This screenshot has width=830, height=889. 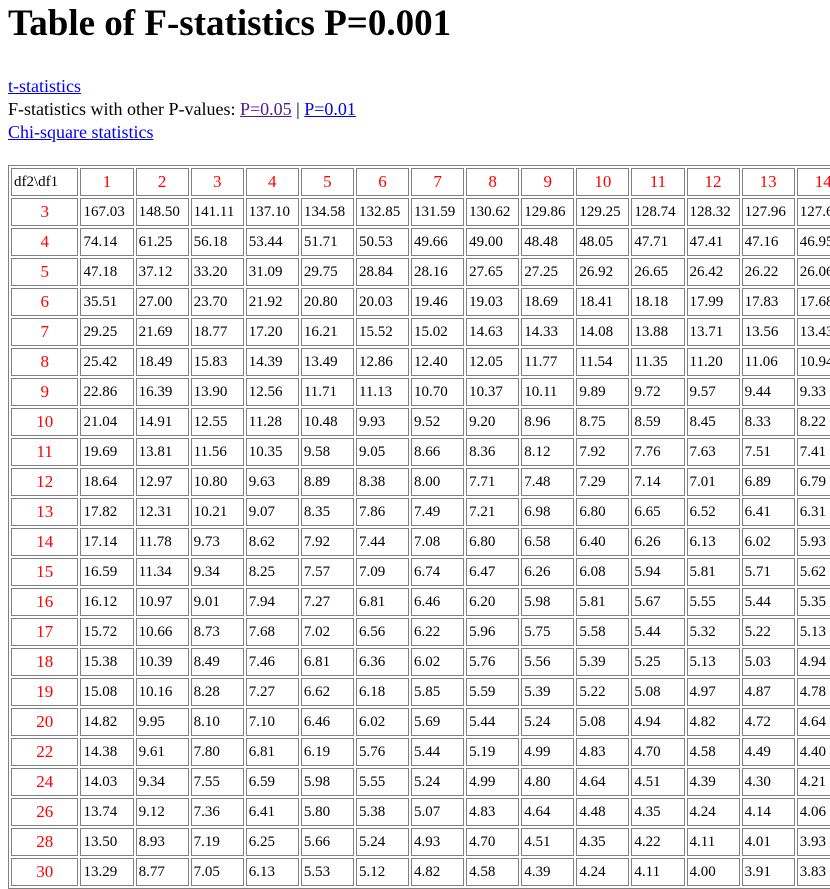 I want to click on f-value-cell: 9.33, so click(x=813, y=392).